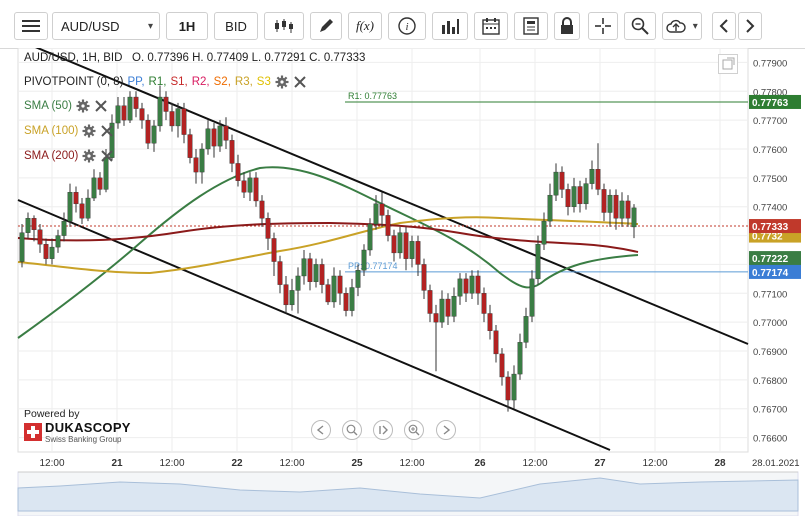  I want to click on price-tick-label: 0.77800, so click(770, 92).